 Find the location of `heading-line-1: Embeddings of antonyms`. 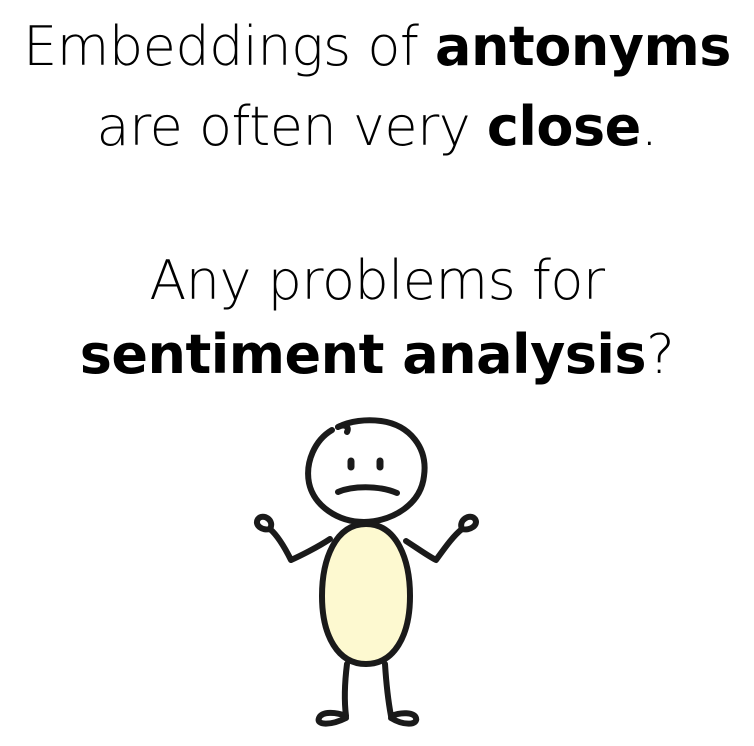

heading-line-1: Embeddings of antonyms is located at coordinates (377, 47).